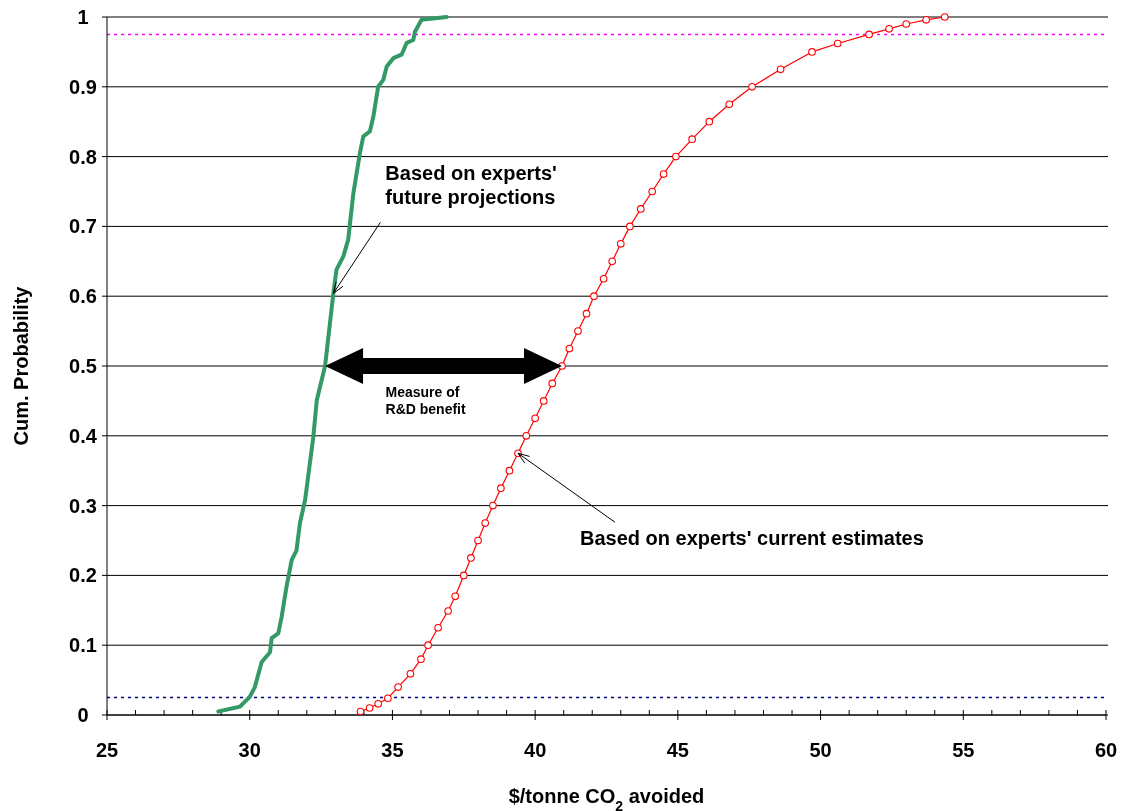 The height and width of the screenshot is (811, 1129). I want to click on y-tick-label: 0.9, so click(83, 86).